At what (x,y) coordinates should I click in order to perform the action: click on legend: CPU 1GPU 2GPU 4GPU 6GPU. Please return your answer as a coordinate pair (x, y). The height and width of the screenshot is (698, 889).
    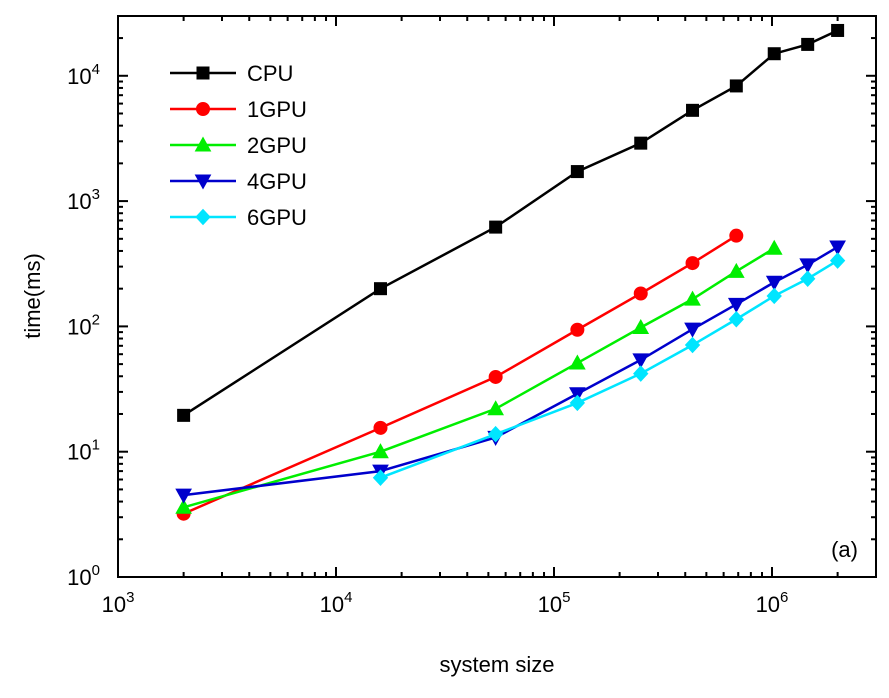
    Looking at the image, I should click on (238, 145).